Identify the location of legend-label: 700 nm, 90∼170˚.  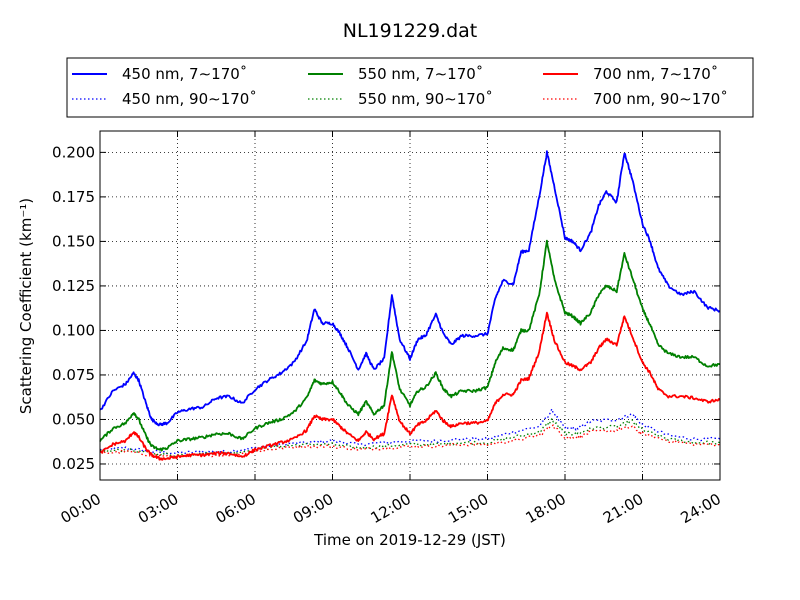
(660, 99).